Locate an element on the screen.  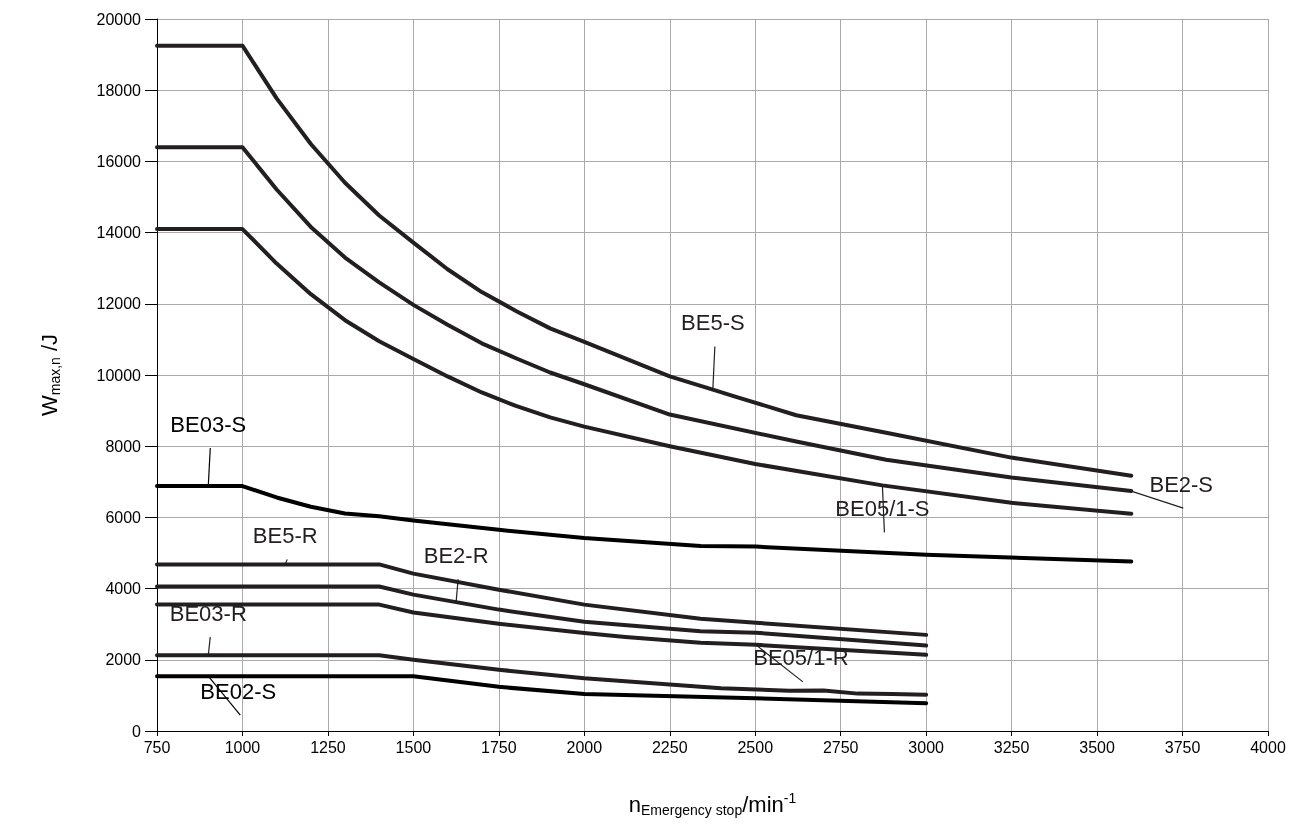
y-tick-label: 6000 is located at coordinates (123, 517).